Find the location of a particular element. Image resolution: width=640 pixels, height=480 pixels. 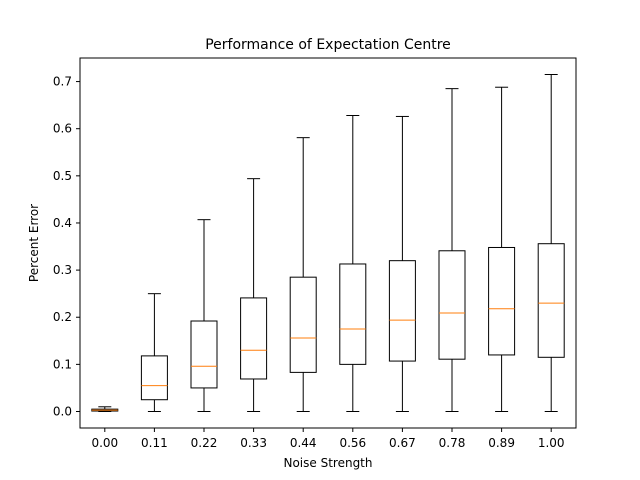

y-tick-label: 0.0 is located at coordinates (62, 412).